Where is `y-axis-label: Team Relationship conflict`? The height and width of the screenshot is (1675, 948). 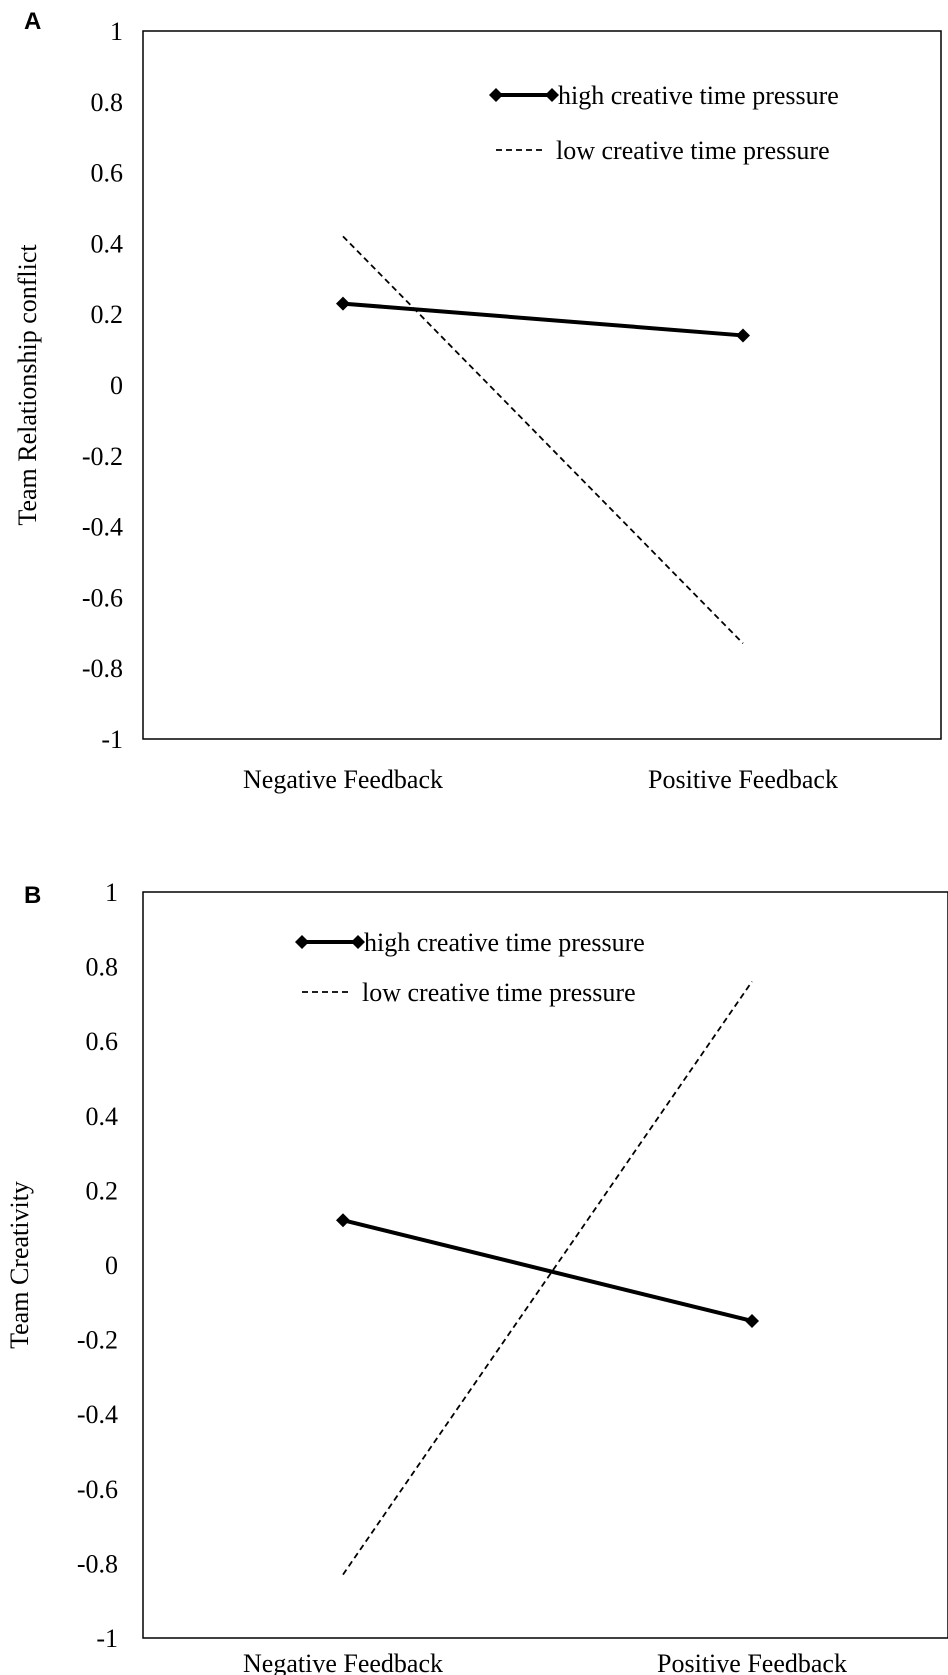
y-axis-label: Team Relationship conflict is located at coordinates (27, 385).